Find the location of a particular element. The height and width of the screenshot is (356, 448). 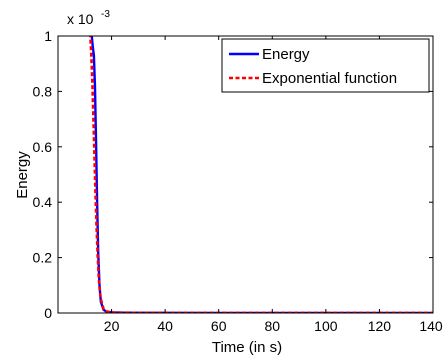

legend-box is located at coordinates (325, 65).